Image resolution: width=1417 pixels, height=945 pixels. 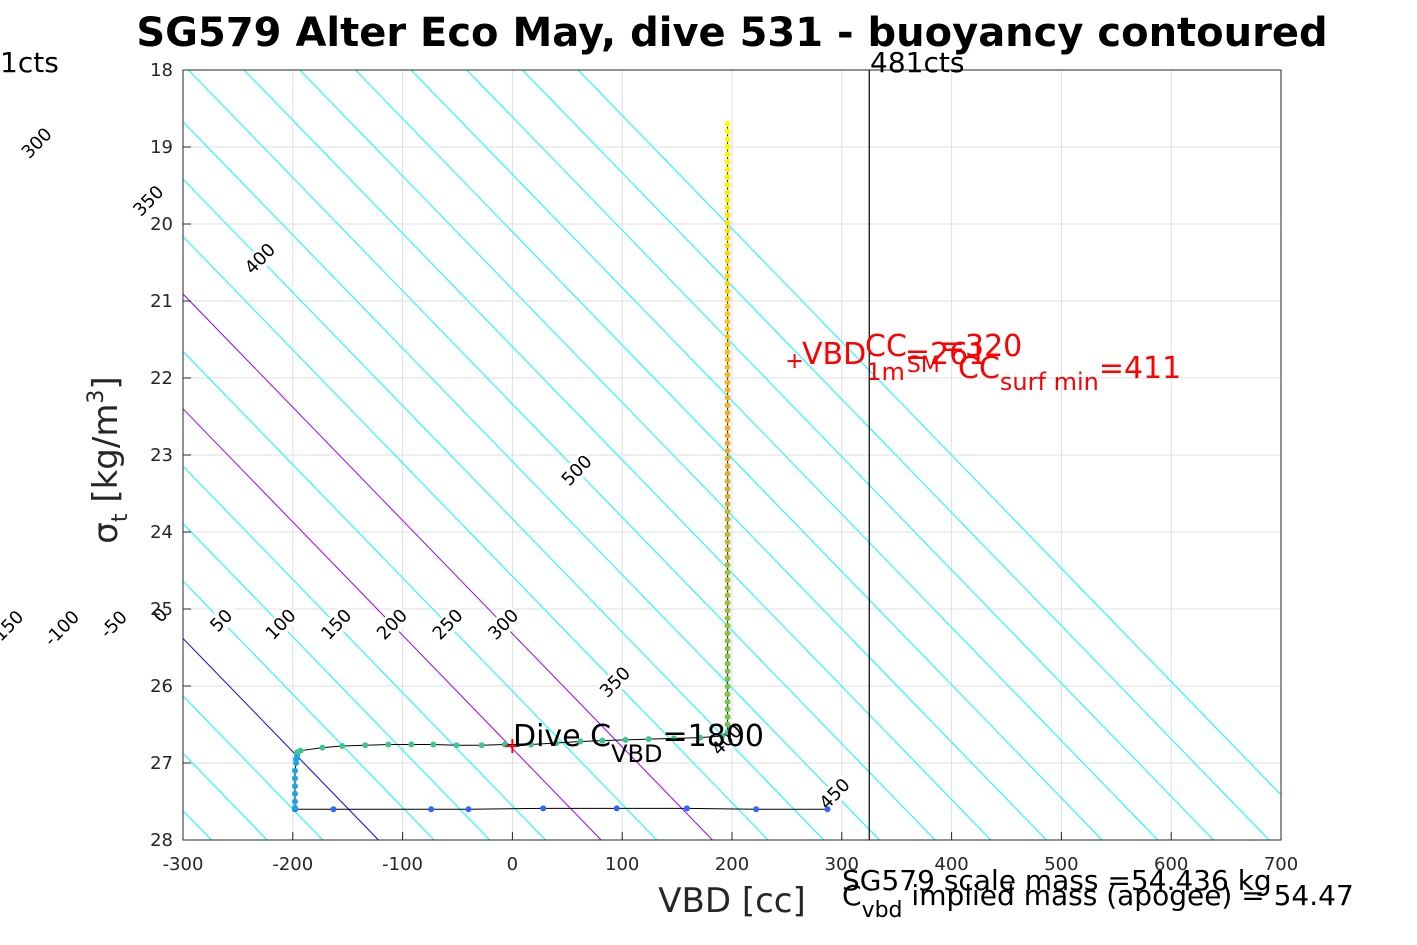 I want to click on x-tick-labels: -300 -200 -100 0 100 200 300 400 500 600 700, so click(x=730, y=853).